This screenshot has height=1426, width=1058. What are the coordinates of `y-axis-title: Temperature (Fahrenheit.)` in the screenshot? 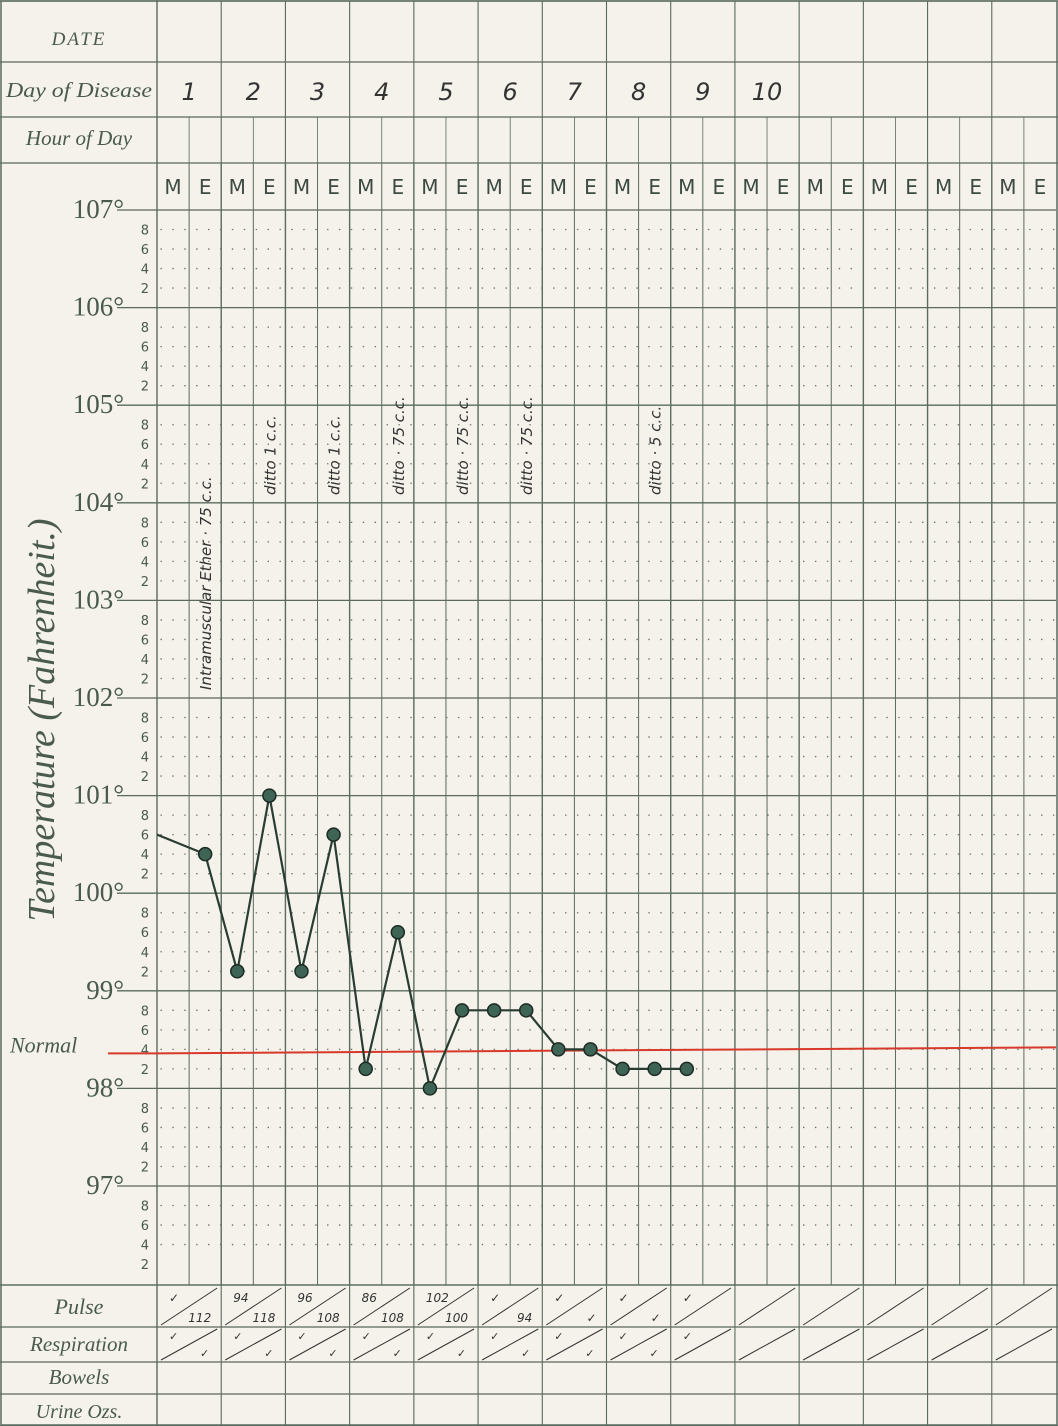 It's located at (42, 719).